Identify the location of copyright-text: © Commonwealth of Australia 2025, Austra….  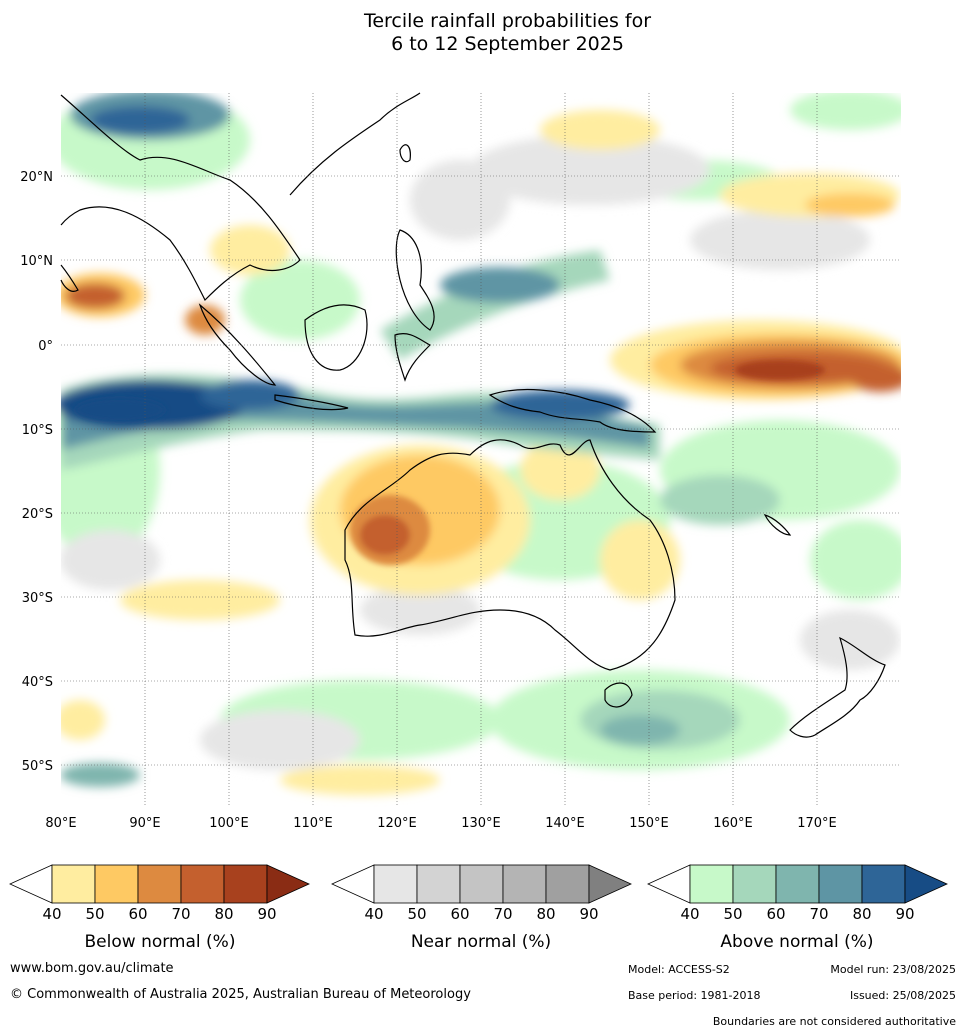
(240, 994).